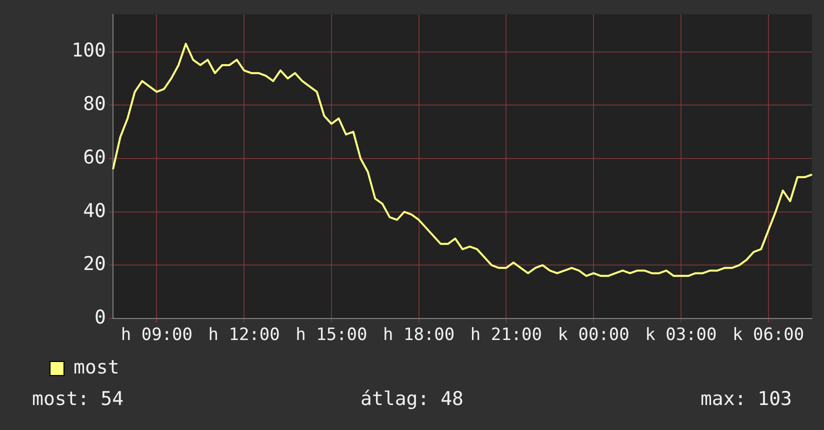  Describe the element at coordinates (594, 335) in the screenshot. I see `x-tick-label: k 00:00` at that location.